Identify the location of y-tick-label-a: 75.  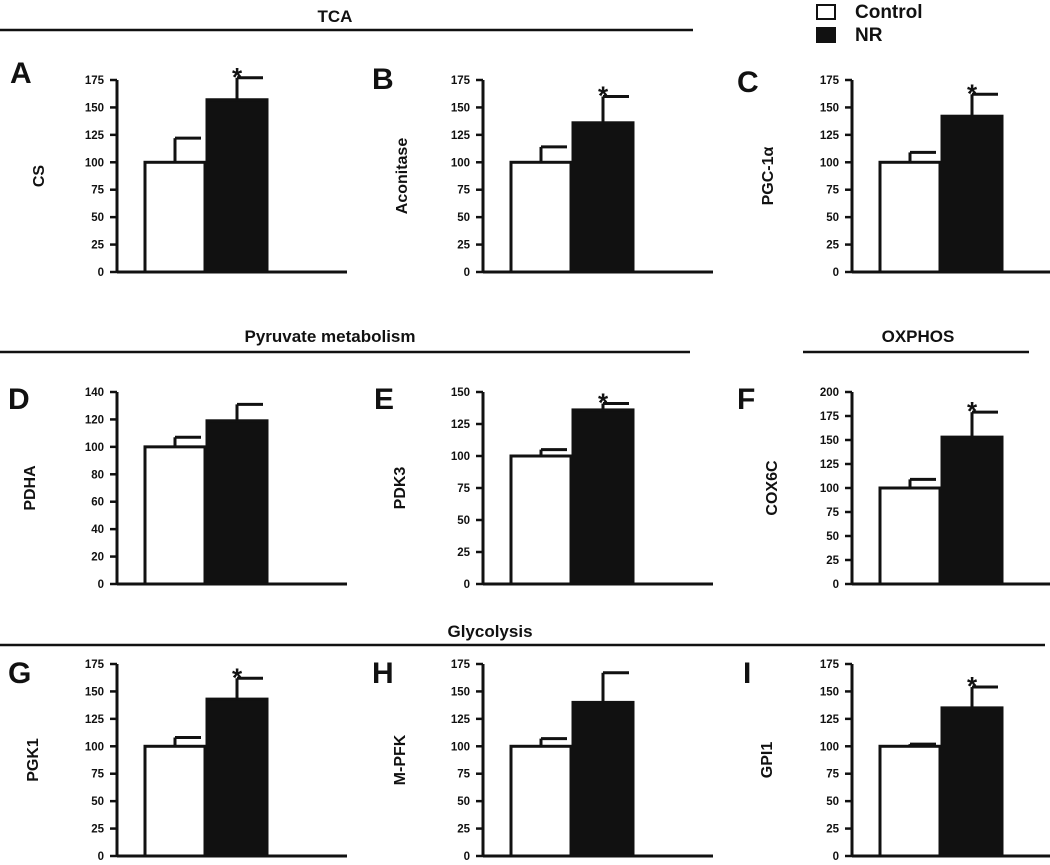
(97, 191).